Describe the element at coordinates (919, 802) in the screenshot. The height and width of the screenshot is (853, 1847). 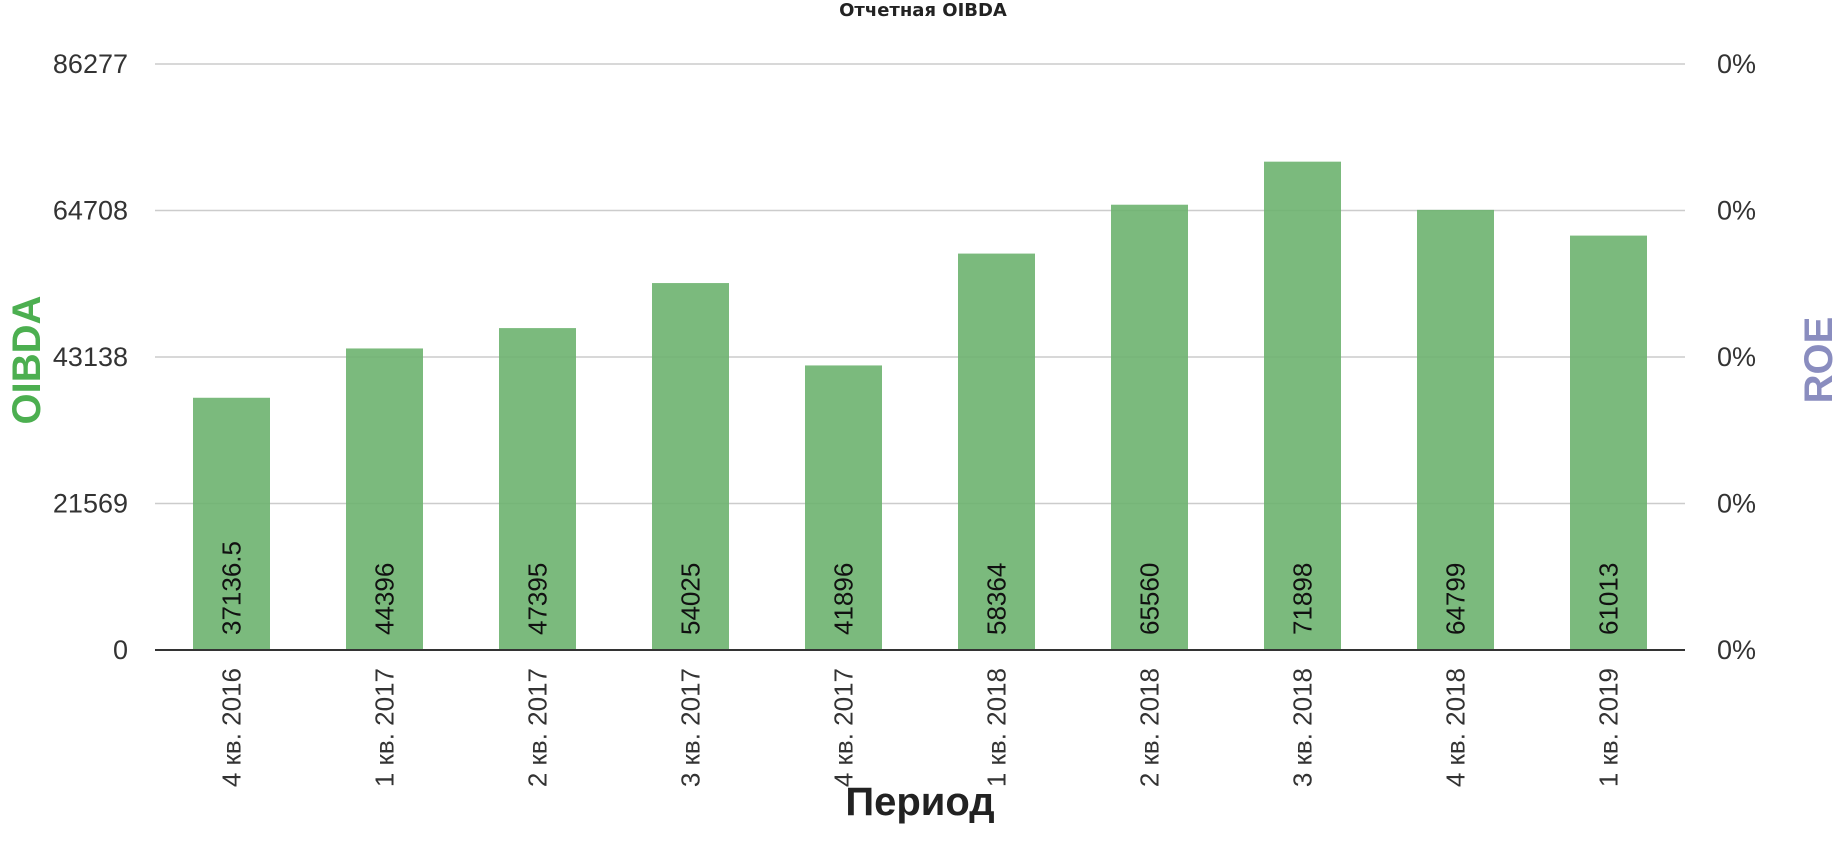
I see `x-axis-title: Период` at that location.